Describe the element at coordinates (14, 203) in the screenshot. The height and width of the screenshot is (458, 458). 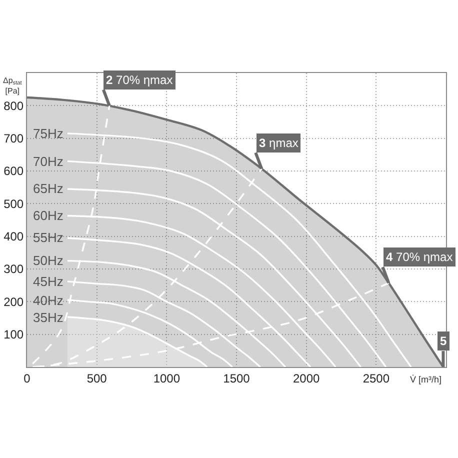
I see `y-tick-label: 500` at that location.